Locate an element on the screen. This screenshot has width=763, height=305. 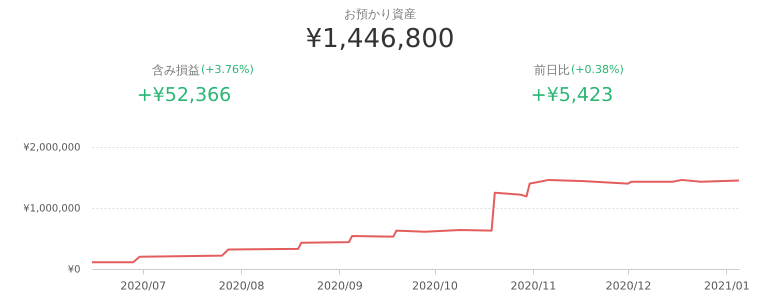
x-tick-label: 2020/07 is located at coordinates (143, 286).